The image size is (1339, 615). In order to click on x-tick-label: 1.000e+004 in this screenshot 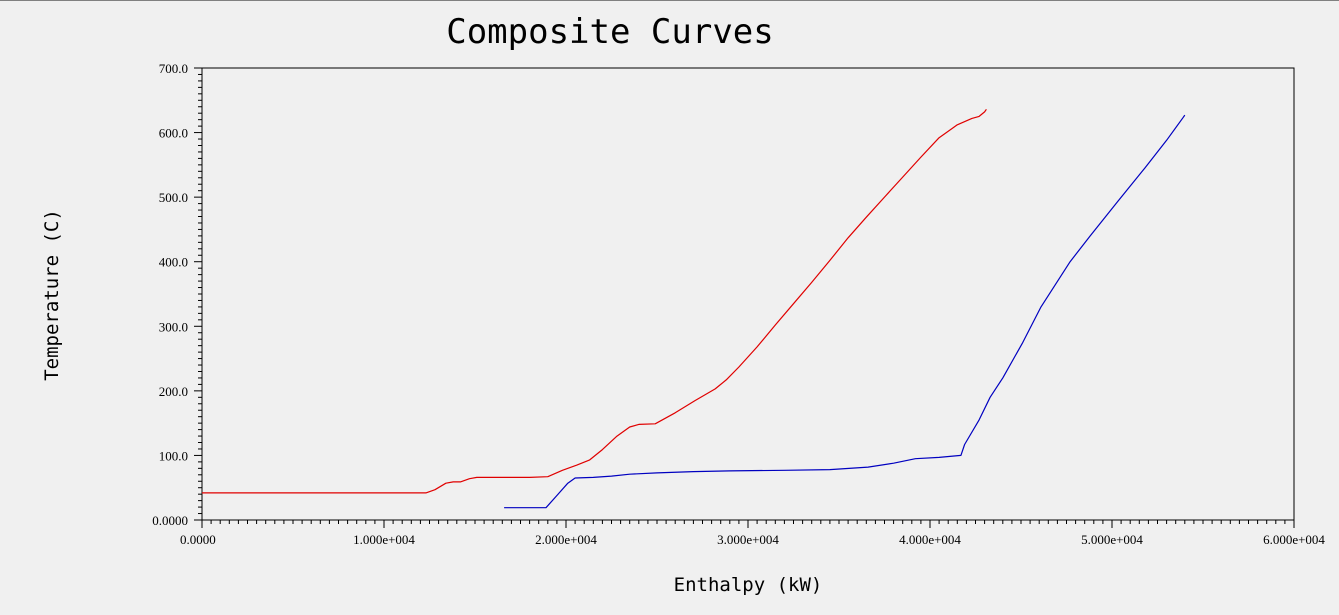, I will do `click(384, 539)`.